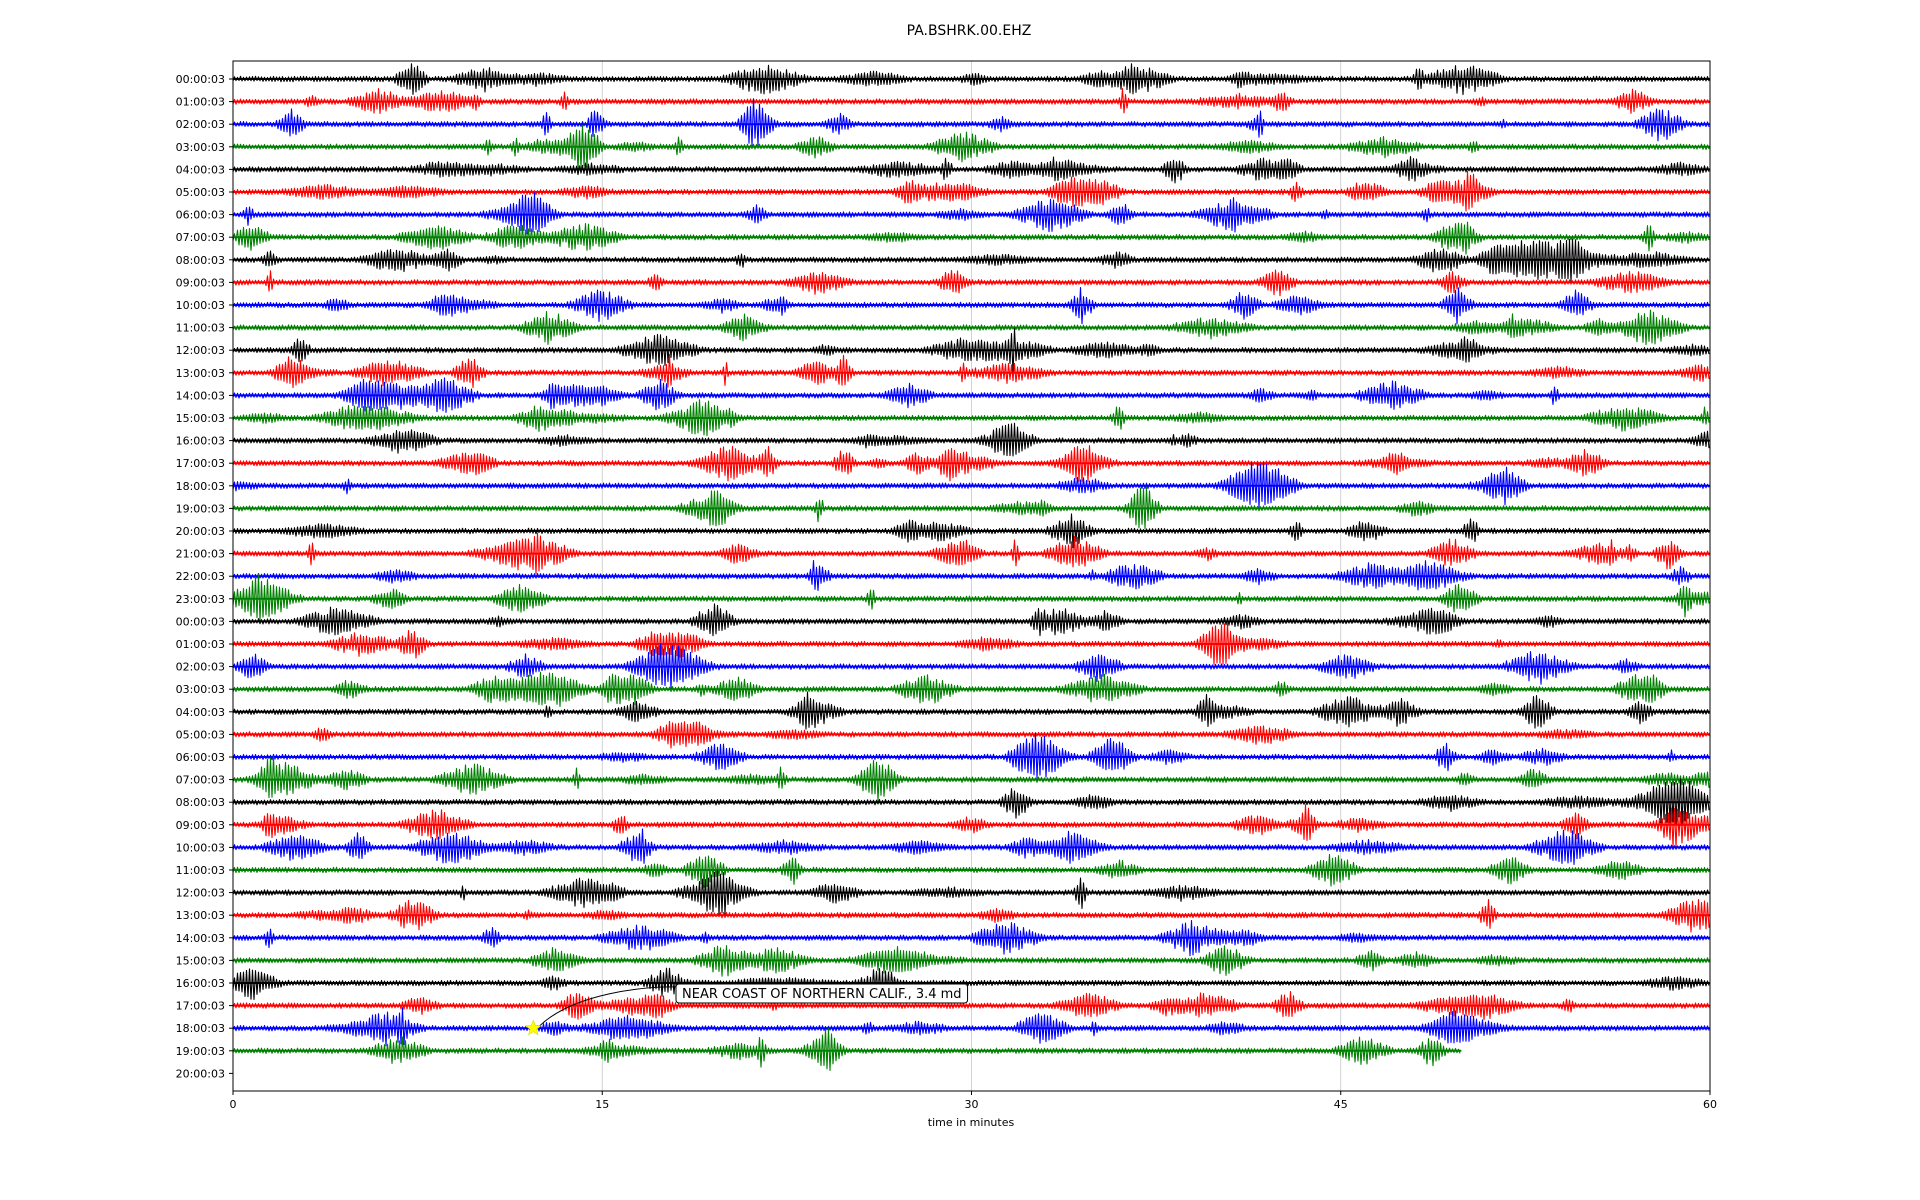 This screenshot has width=1920, height=1200. I want to click on event-label-box, so click(822, 993).